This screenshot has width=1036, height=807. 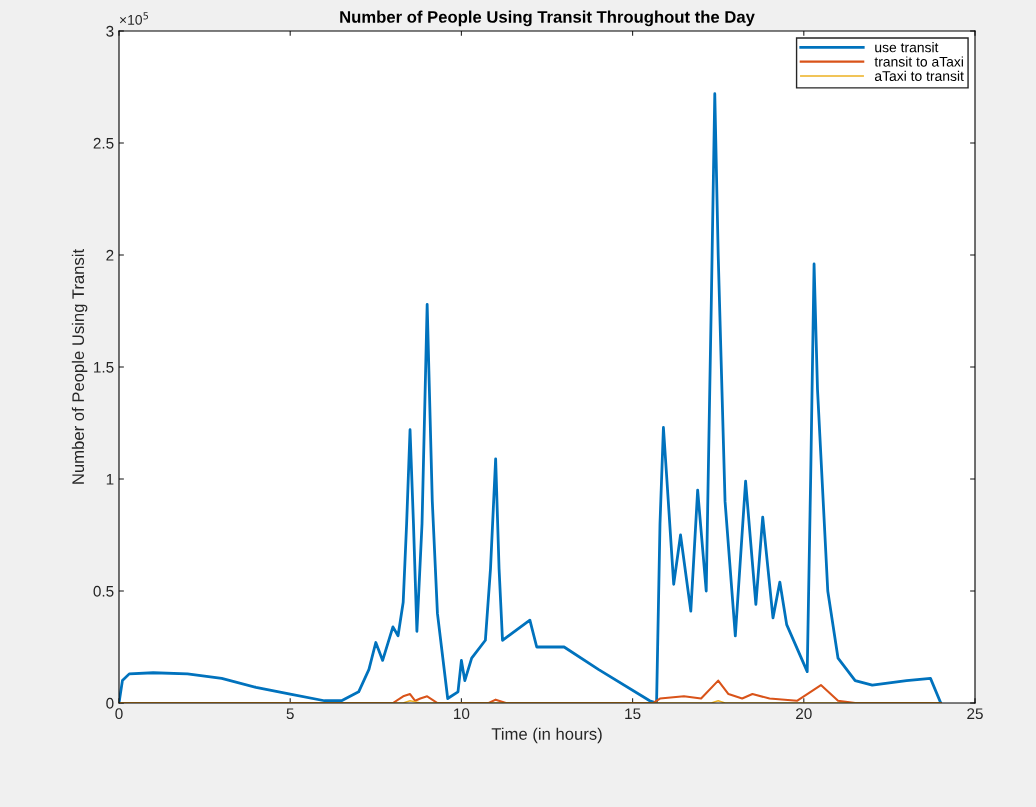 I want to click on chart-title: Number of People Using Transit Throughout the Day, so click(x=547, y=18).